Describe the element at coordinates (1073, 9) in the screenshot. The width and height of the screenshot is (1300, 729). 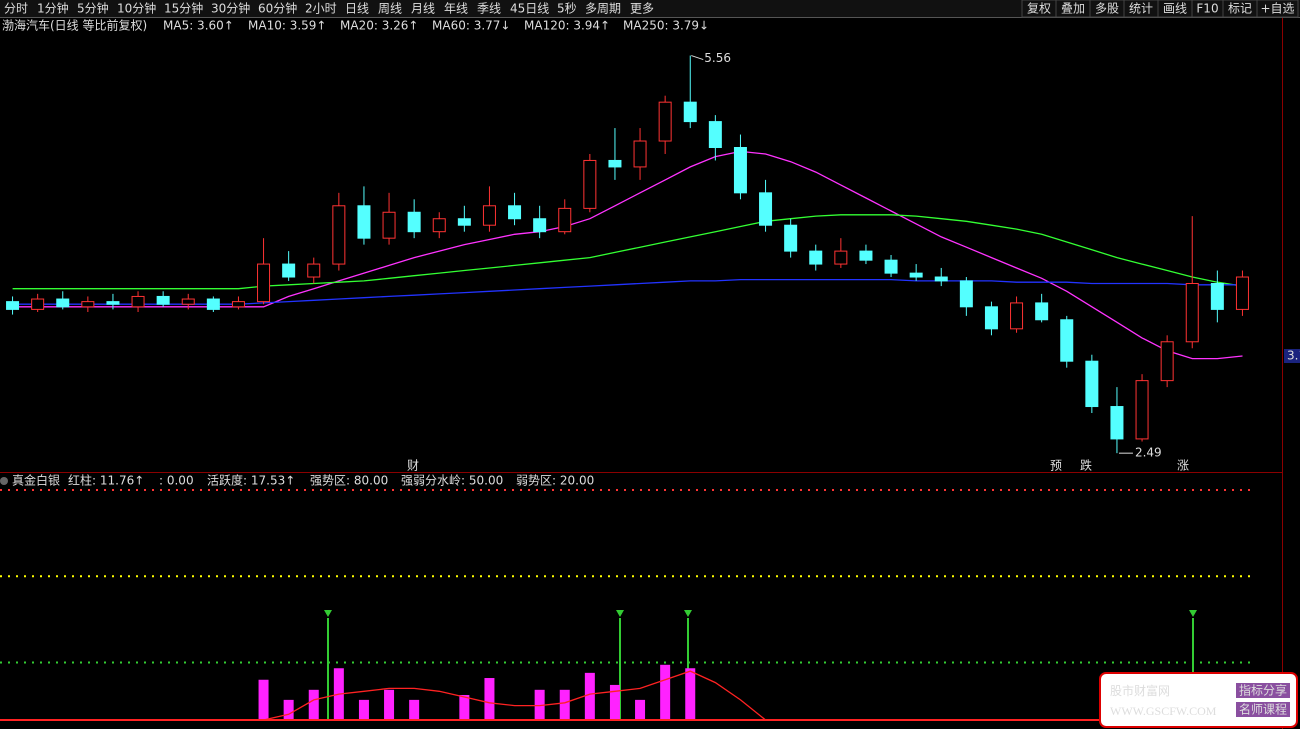
I see `toolbar-button-label: 叠加` at that location.